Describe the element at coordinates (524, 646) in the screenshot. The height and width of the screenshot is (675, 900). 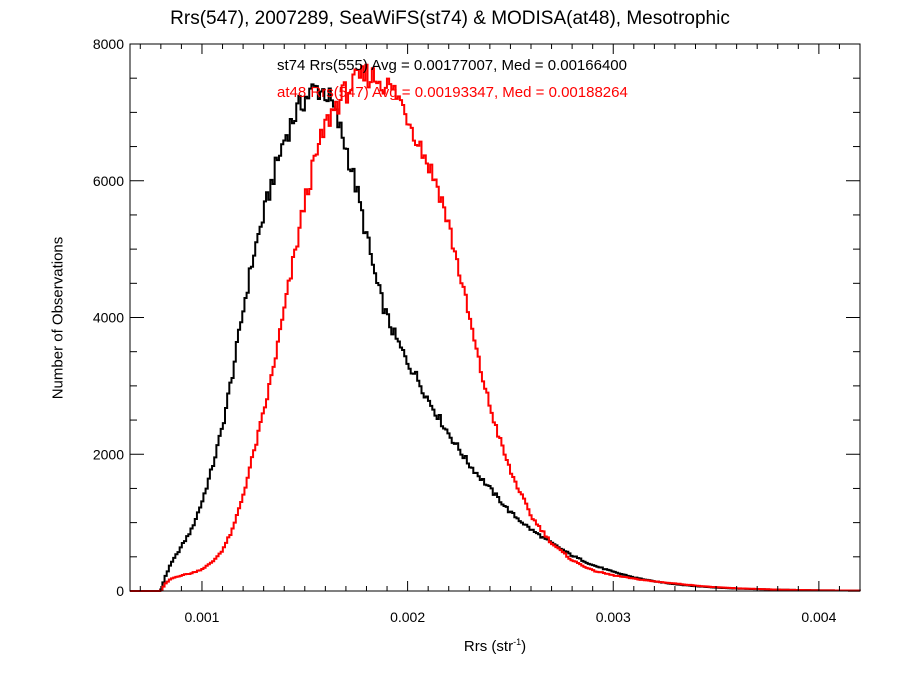
I see `x-axis-label-close: )` at that location.